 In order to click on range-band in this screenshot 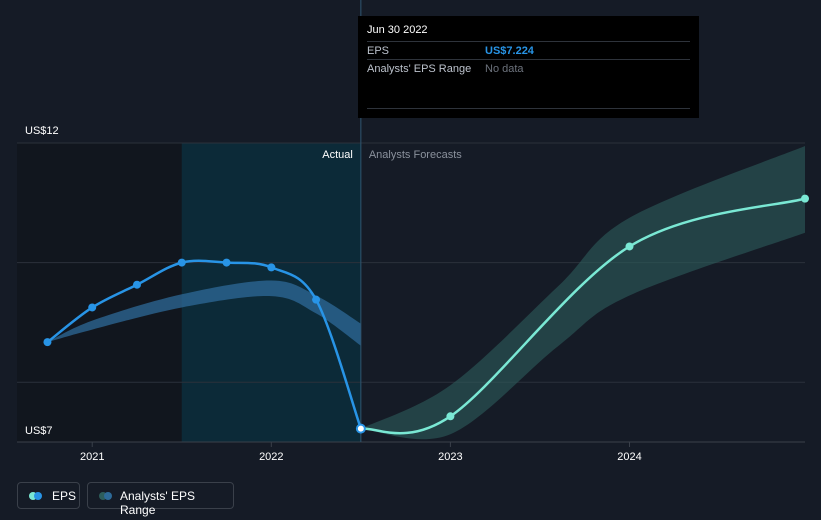, I will do `click(204, 313)`.